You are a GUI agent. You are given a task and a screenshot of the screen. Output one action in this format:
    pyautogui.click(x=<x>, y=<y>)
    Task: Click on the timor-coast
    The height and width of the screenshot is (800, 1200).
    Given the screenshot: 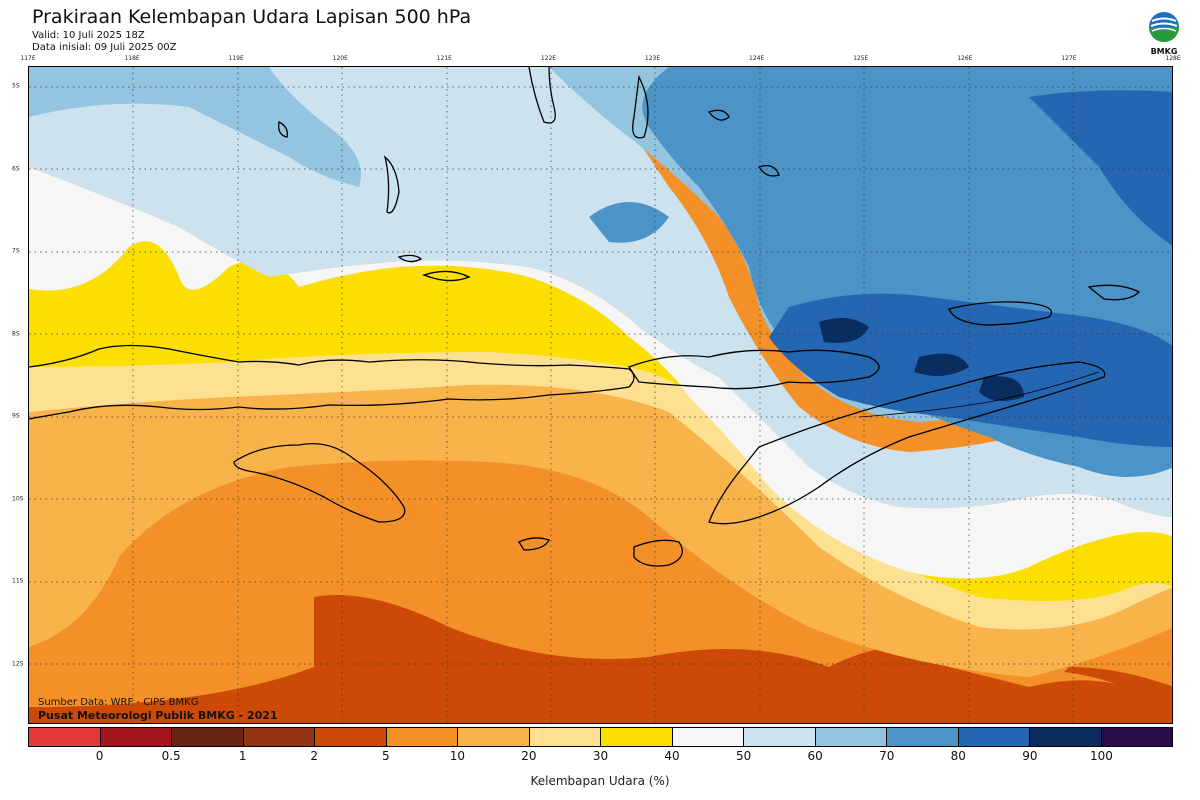 What is the action you would take?
    pyautogui.click(x=907, y=443)
    